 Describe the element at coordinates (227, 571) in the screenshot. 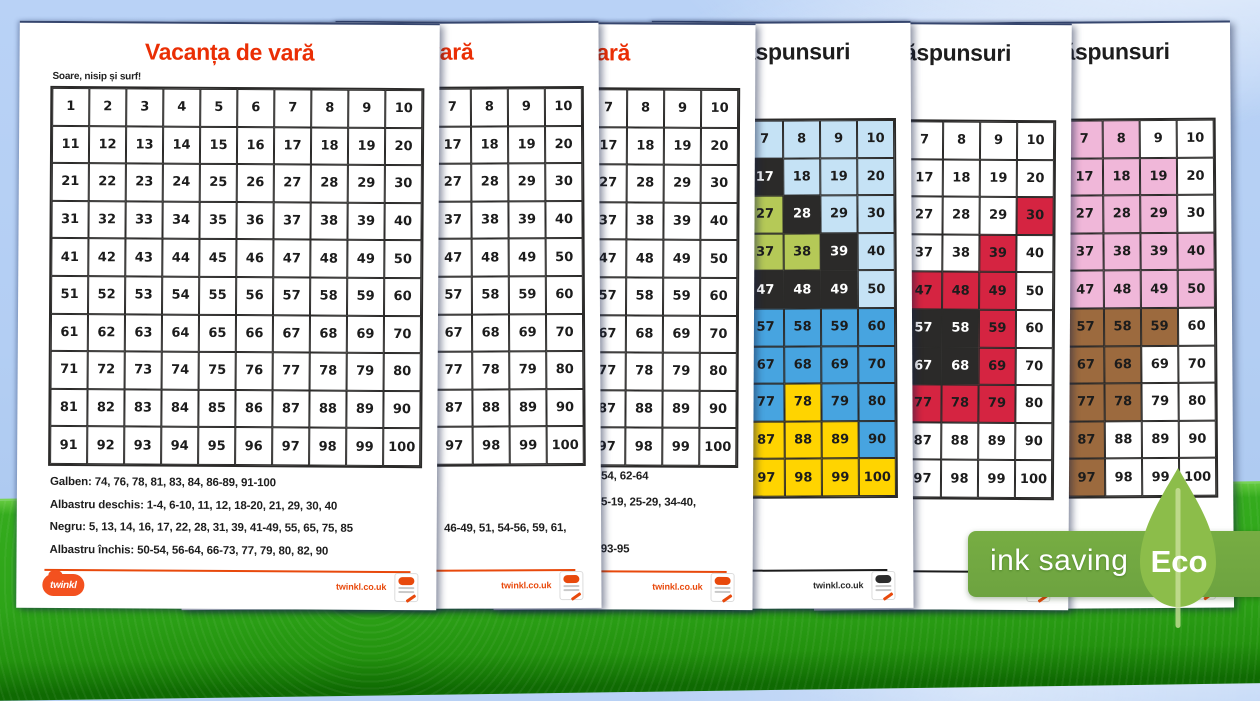

I see `footer-divider` at that location.